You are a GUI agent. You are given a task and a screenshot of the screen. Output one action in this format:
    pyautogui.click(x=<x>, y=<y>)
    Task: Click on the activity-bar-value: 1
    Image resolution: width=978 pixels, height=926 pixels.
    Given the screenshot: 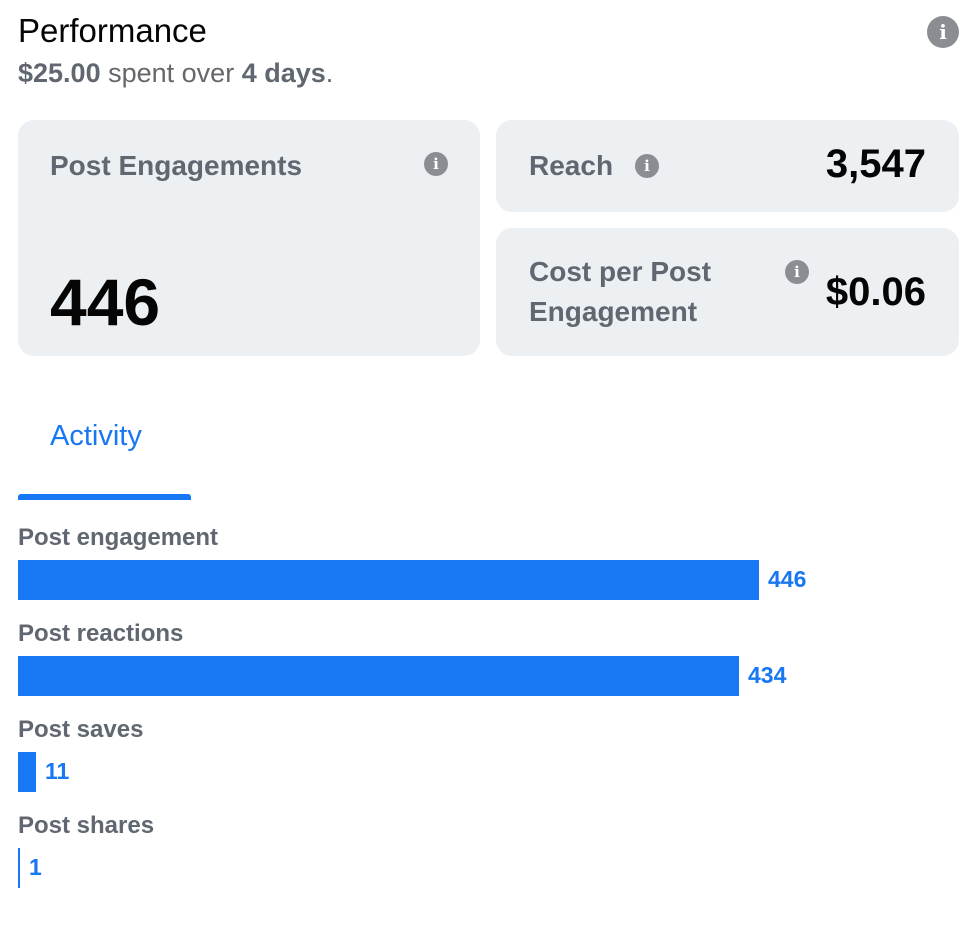 What is the action you would take?
    pyautogui.click(x=35, y=867)
    